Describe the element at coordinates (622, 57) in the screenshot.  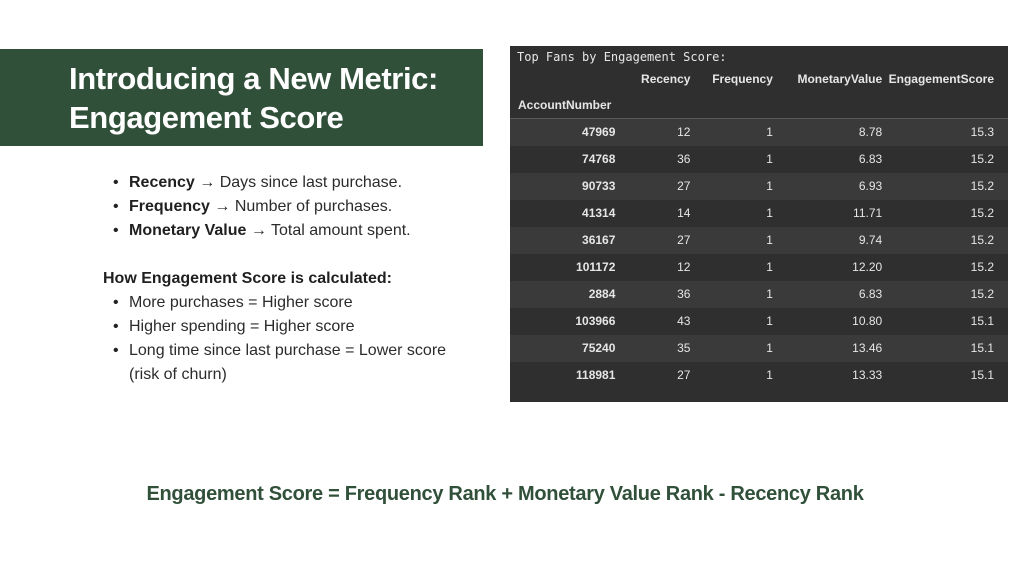
I see `dataframe-caption: Top Fans by Engagement Score:` at that location.